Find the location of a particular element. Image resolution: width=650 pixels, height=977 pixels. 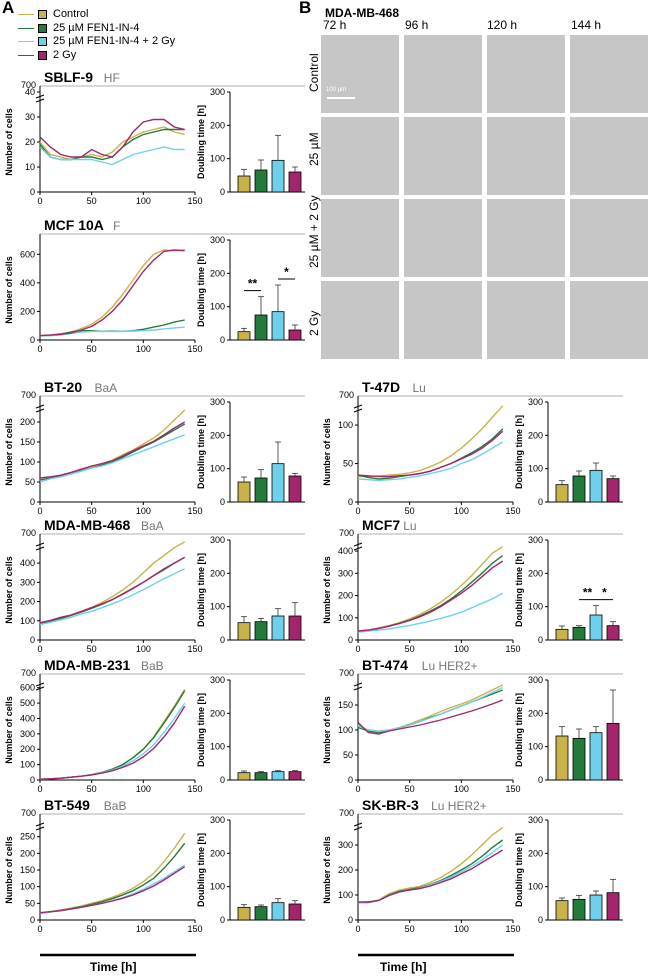

scale-bar is located at coordinates (341, 98).